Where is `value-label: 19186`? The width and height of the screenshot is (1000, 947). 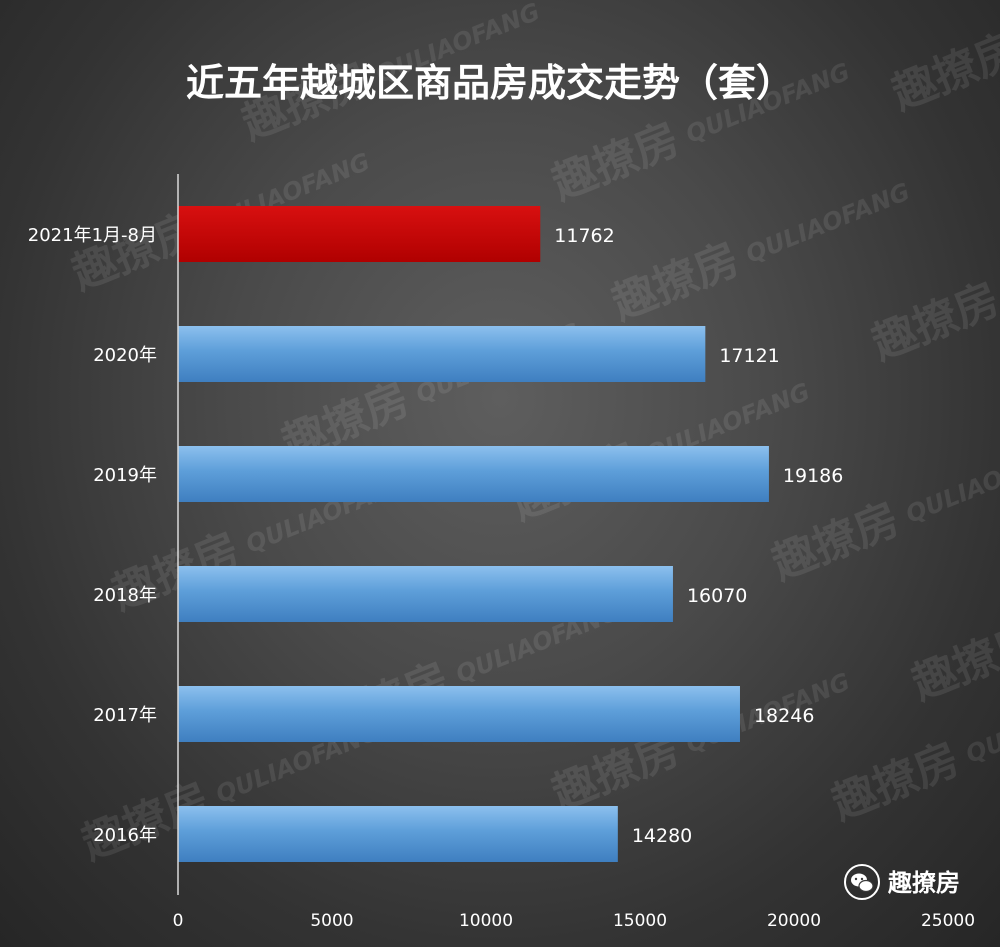 value-label: 19186 is located at coordinates (813, 476).